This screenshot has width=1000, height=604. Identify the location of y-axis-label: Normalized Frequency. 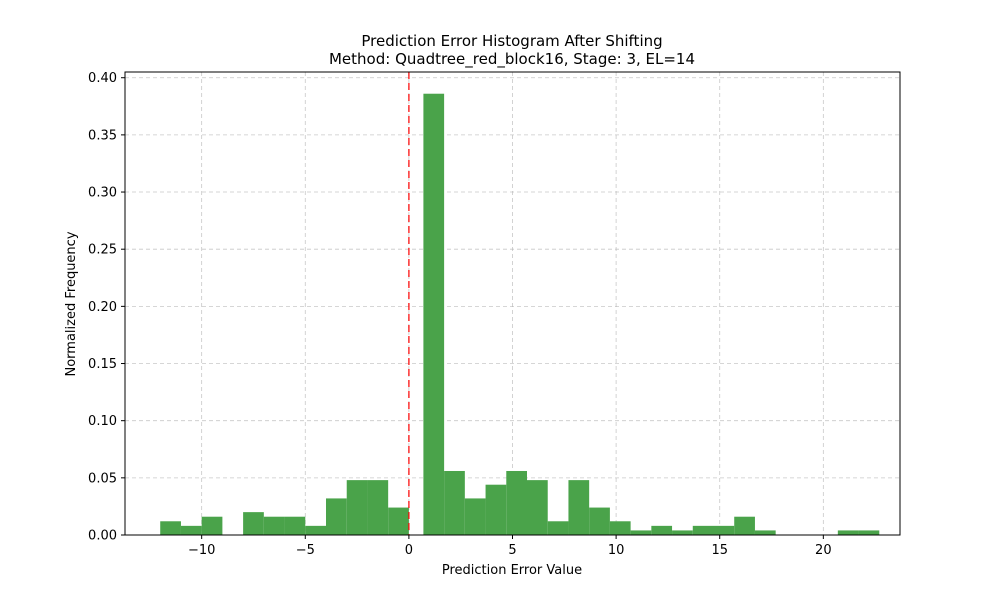
(71, 303).